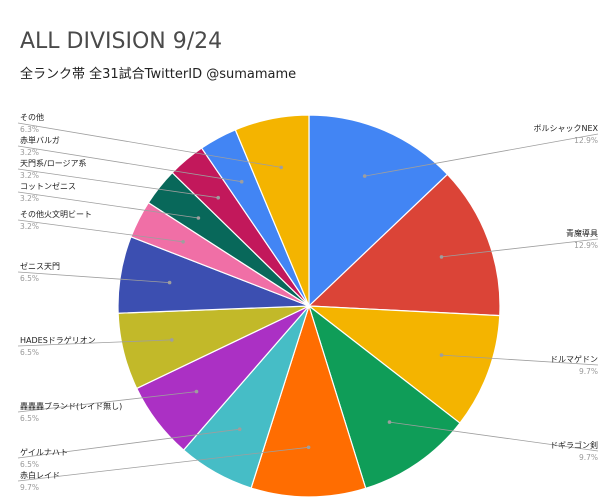 Image resolution: width=604 pixels, height=501 pixels. I want to click on slice-label: ドギラゴン剣, so click(574, 445).